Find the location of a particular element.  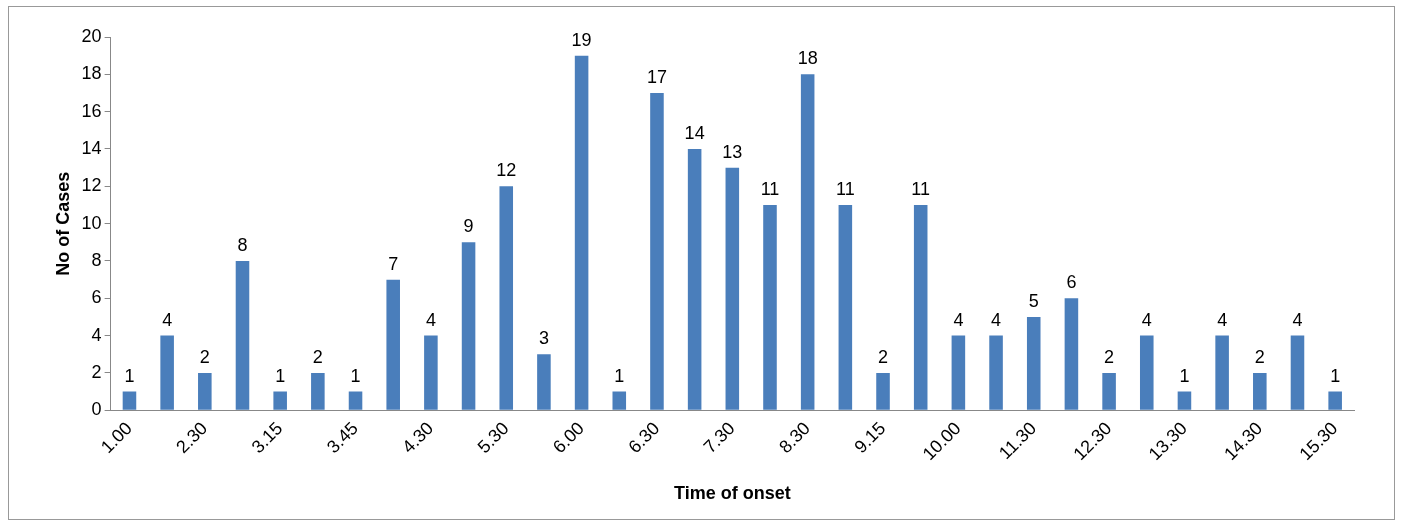

x-tick-label: 6.00 is located at coordinates (568, 438).